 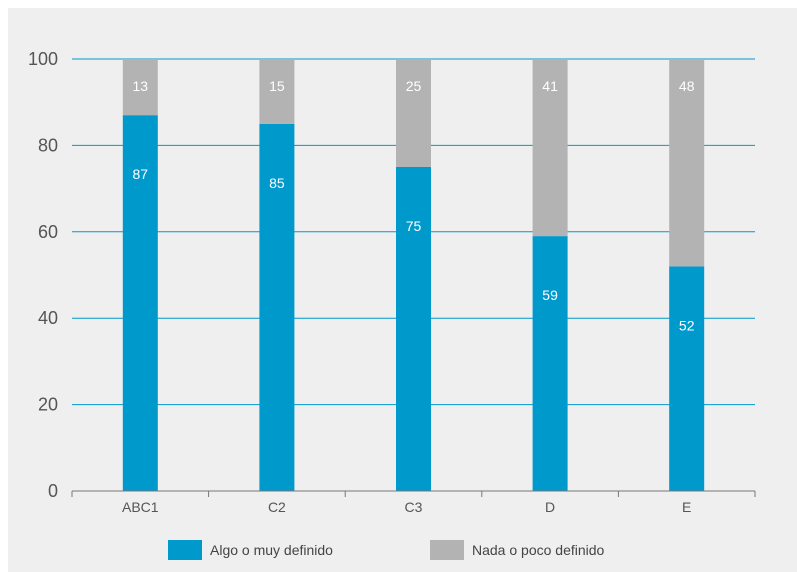 What do you see at coordinates (687, 325) in the screenshot?
I see `data-label: 52` at bounding box center [687, 325].